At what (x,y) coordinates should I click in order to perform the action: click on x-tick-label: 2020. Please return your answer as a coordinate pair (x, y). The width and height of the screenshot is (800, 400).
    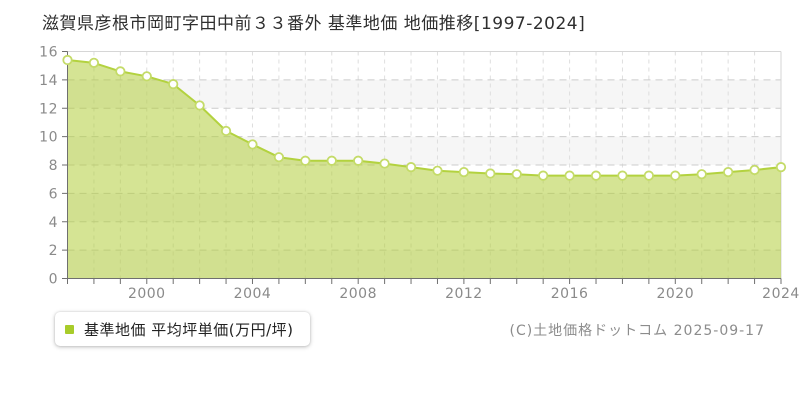
    Looking at the image, I should click on (675, 294).